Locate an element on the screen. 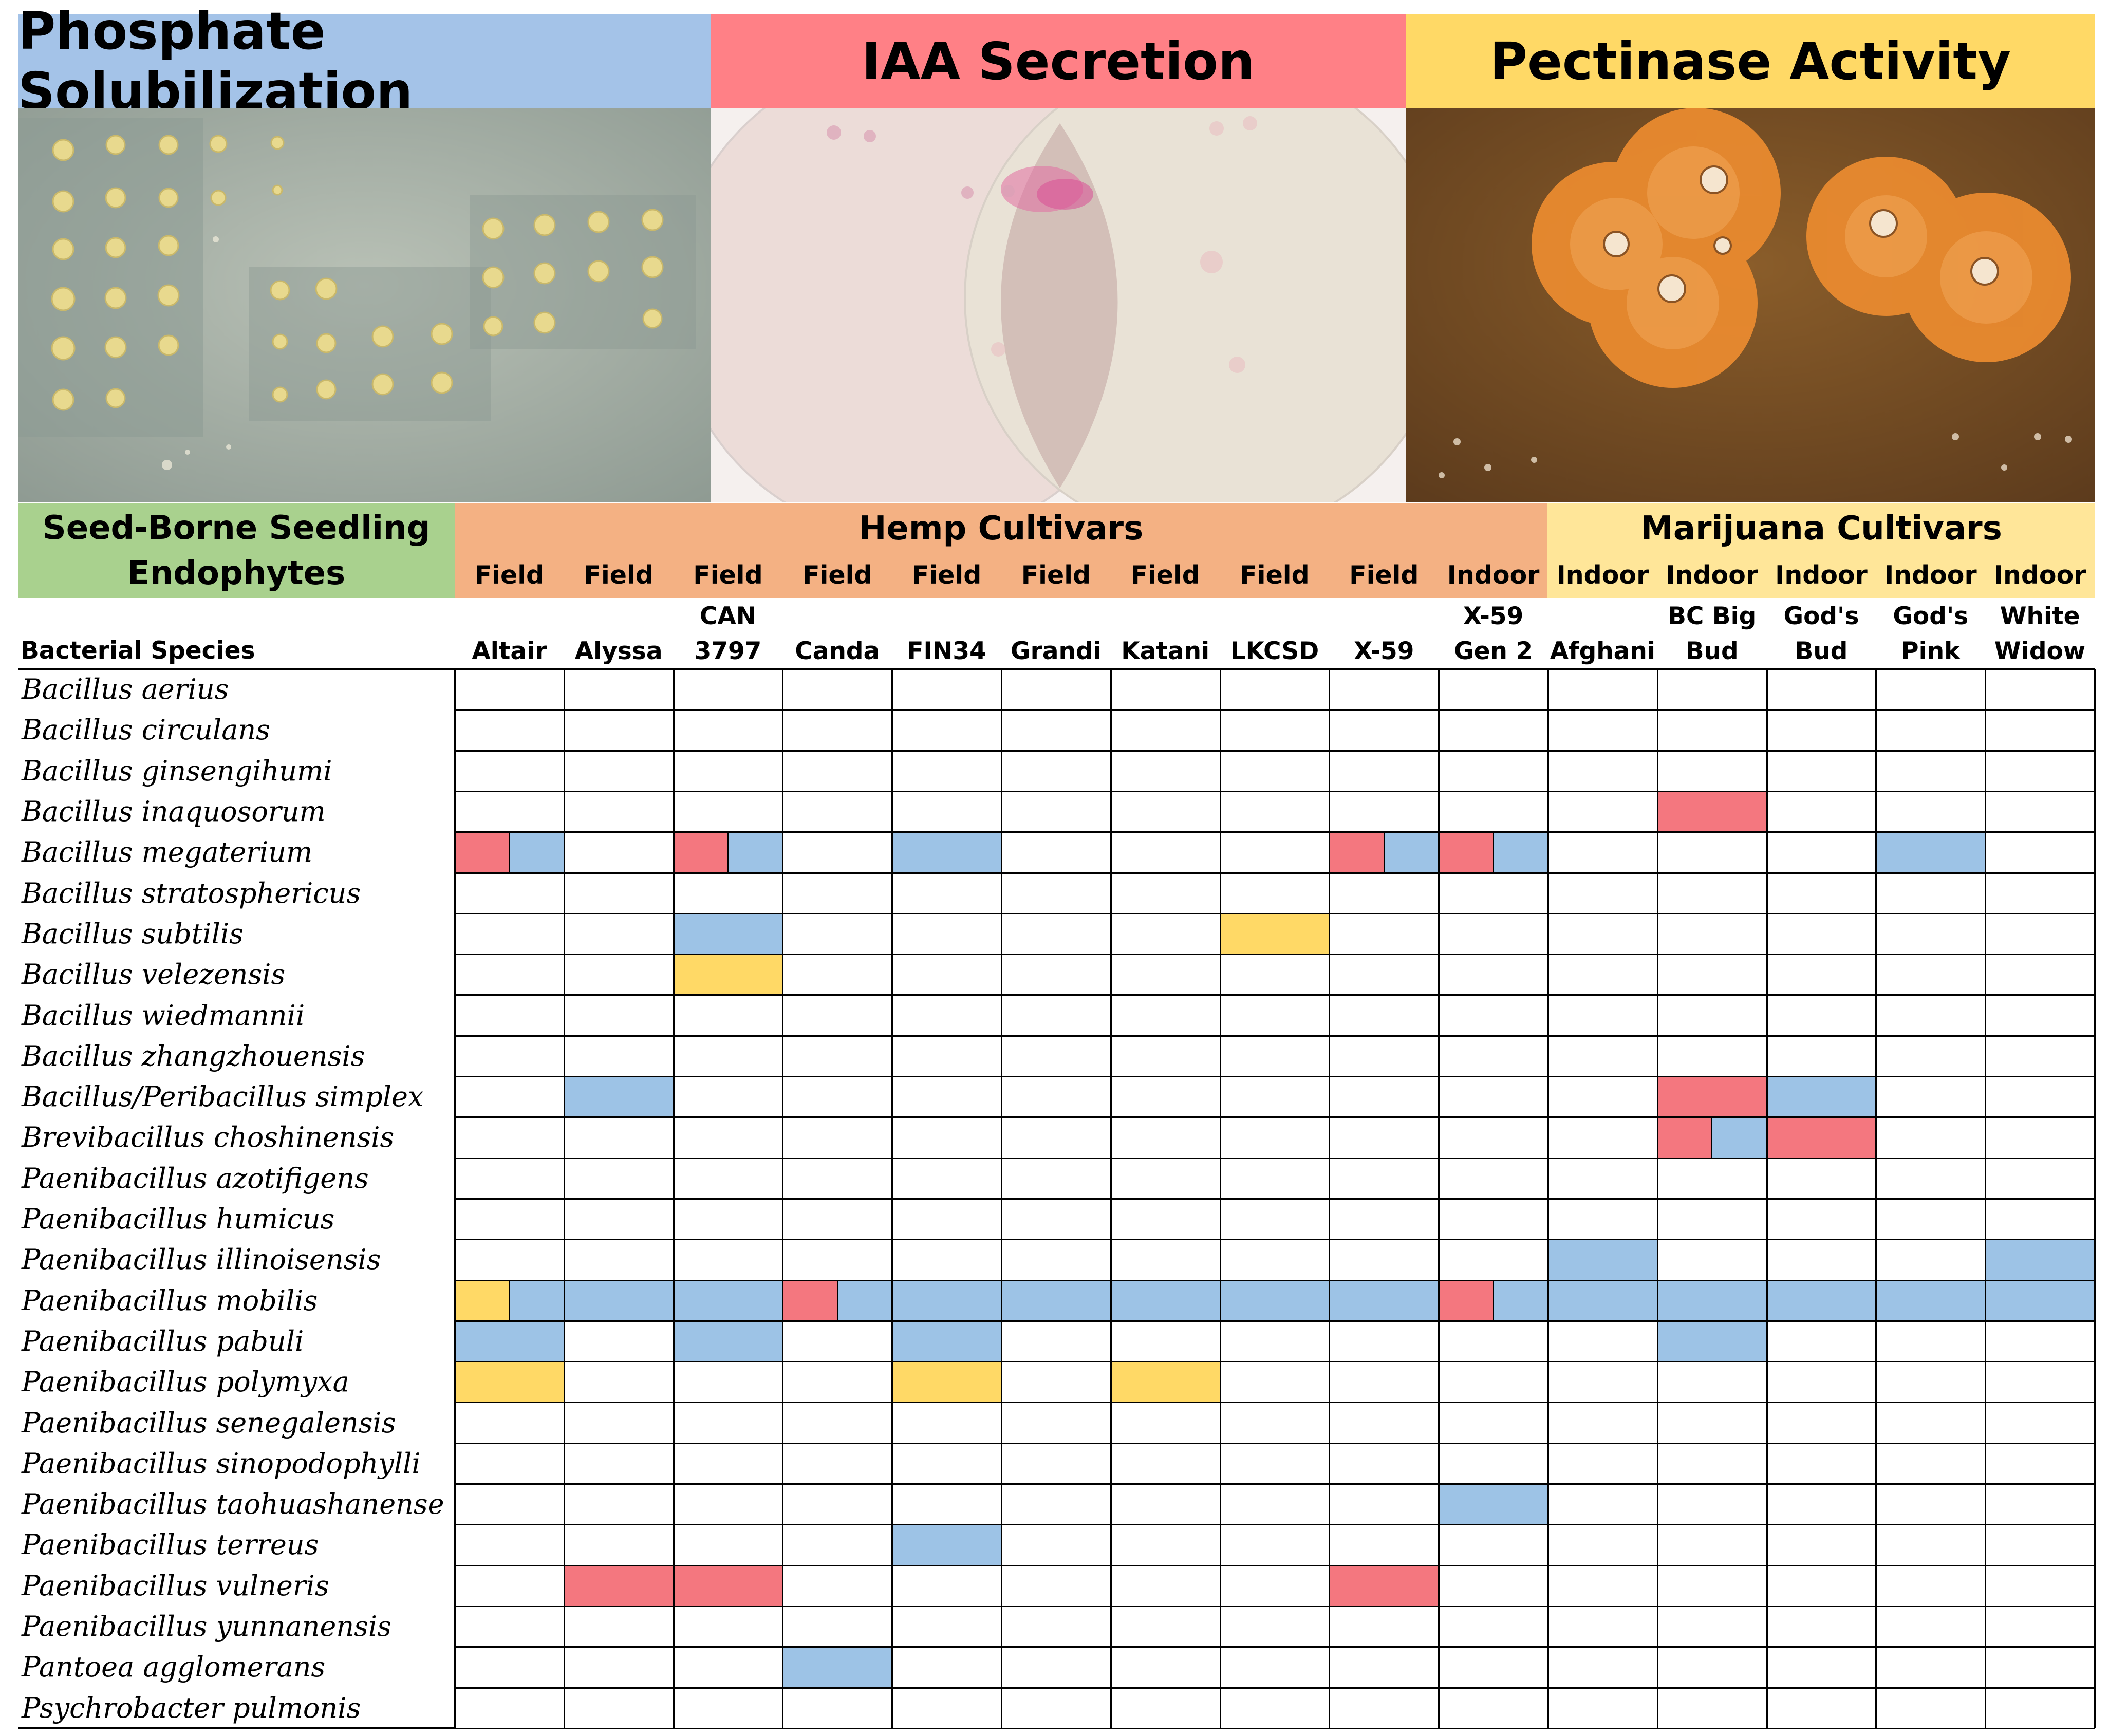  column-setting-0: Field is located at coordinates (510, 575).